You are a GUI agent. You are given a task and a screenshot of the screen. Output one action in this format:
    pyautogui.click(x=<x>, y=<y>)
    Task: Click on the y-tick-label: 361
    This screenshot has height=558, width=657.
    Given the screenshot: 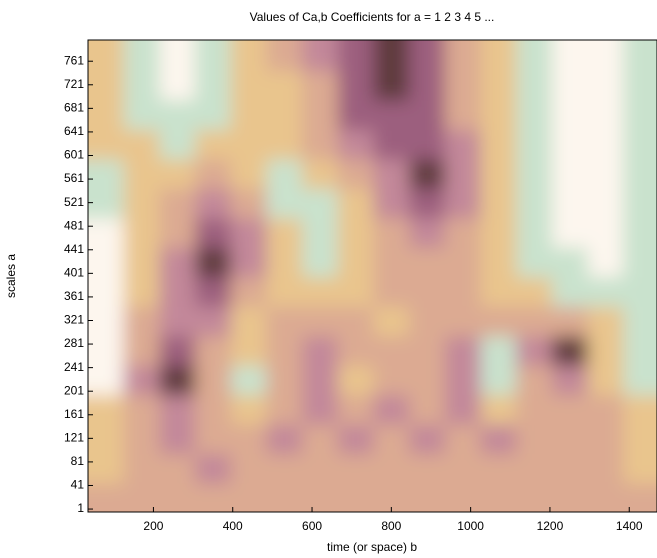 What is the action you would take?
    pyautogui.click(x=74, y=296)
    